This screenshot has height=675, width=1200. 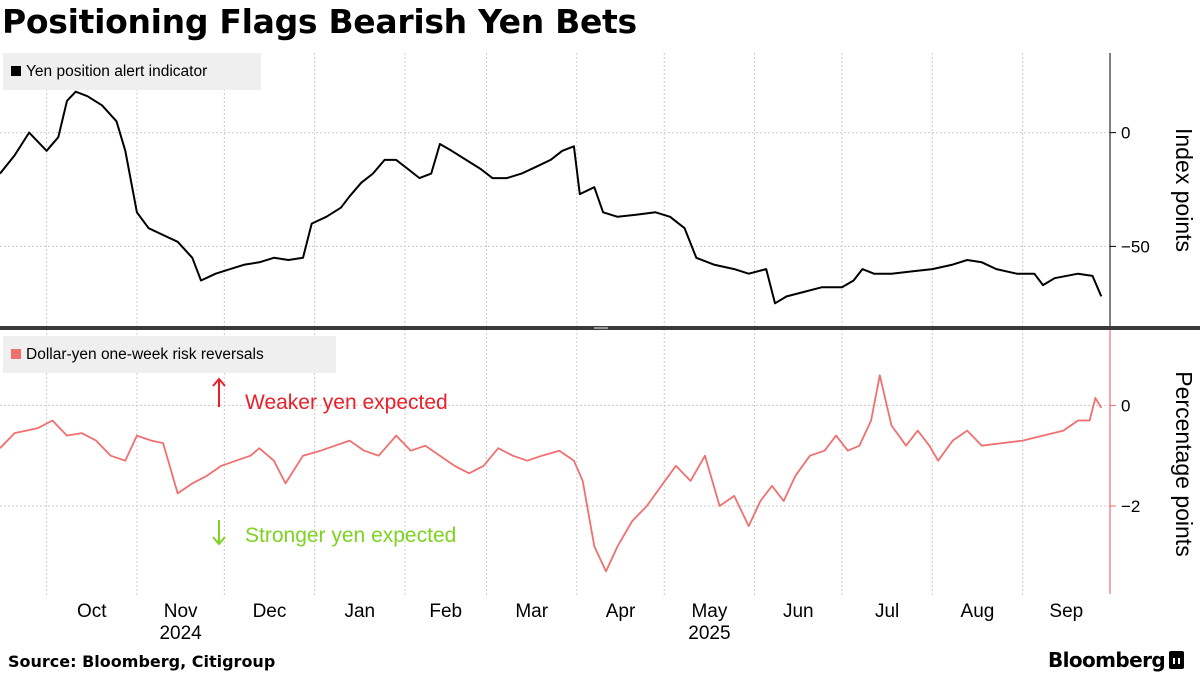 I want to click on annotation-stronger-label: Stronger yen expected, so click(x=350, y=535).